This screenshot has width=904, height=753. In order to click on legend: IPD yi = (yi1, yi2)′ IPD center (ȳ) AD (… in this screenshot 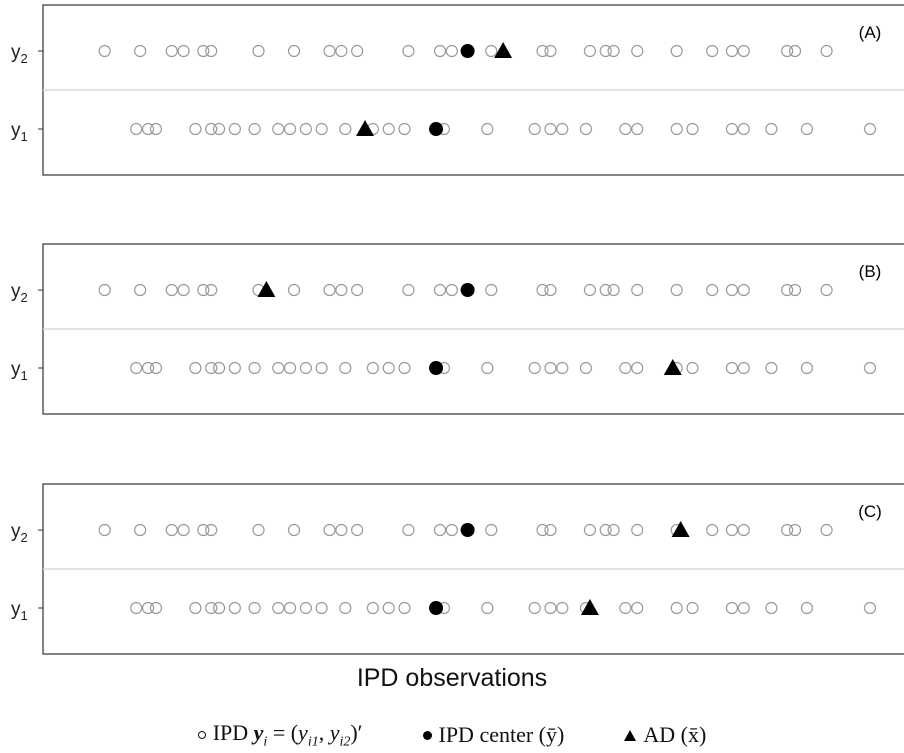, I will do `click(452, 735)`.